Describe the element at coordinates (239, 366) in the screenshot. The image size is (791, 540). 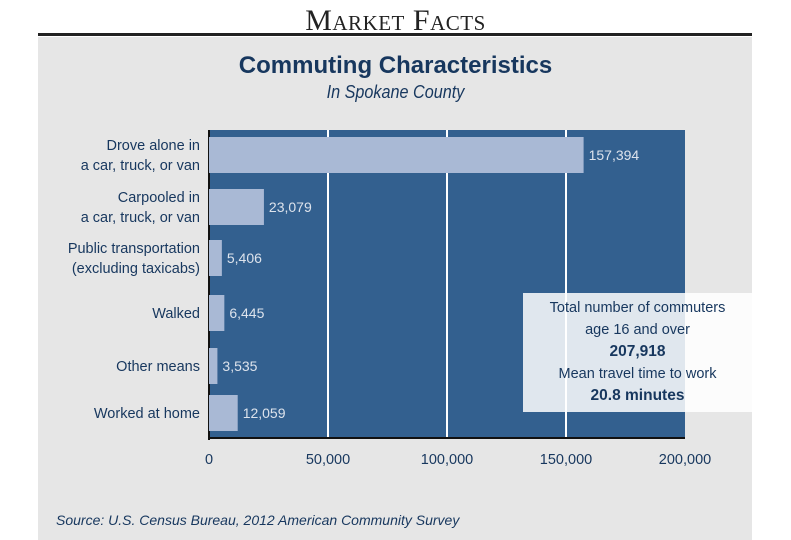
I see `bar-value-label: 3,535` at that location.